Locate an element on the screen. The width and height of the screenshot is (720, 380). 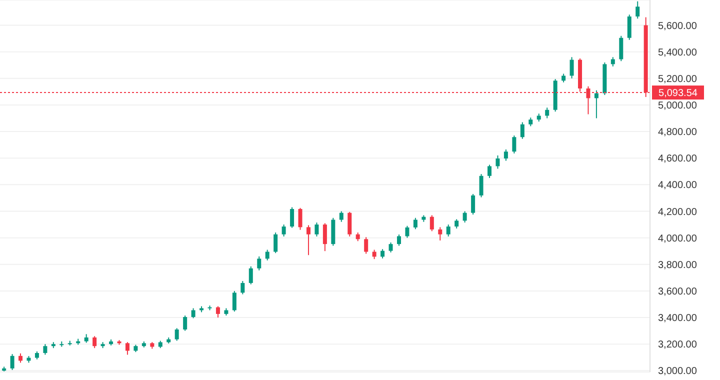
y-tick-label: 5,200.00 is located at coordinates (678, 79).